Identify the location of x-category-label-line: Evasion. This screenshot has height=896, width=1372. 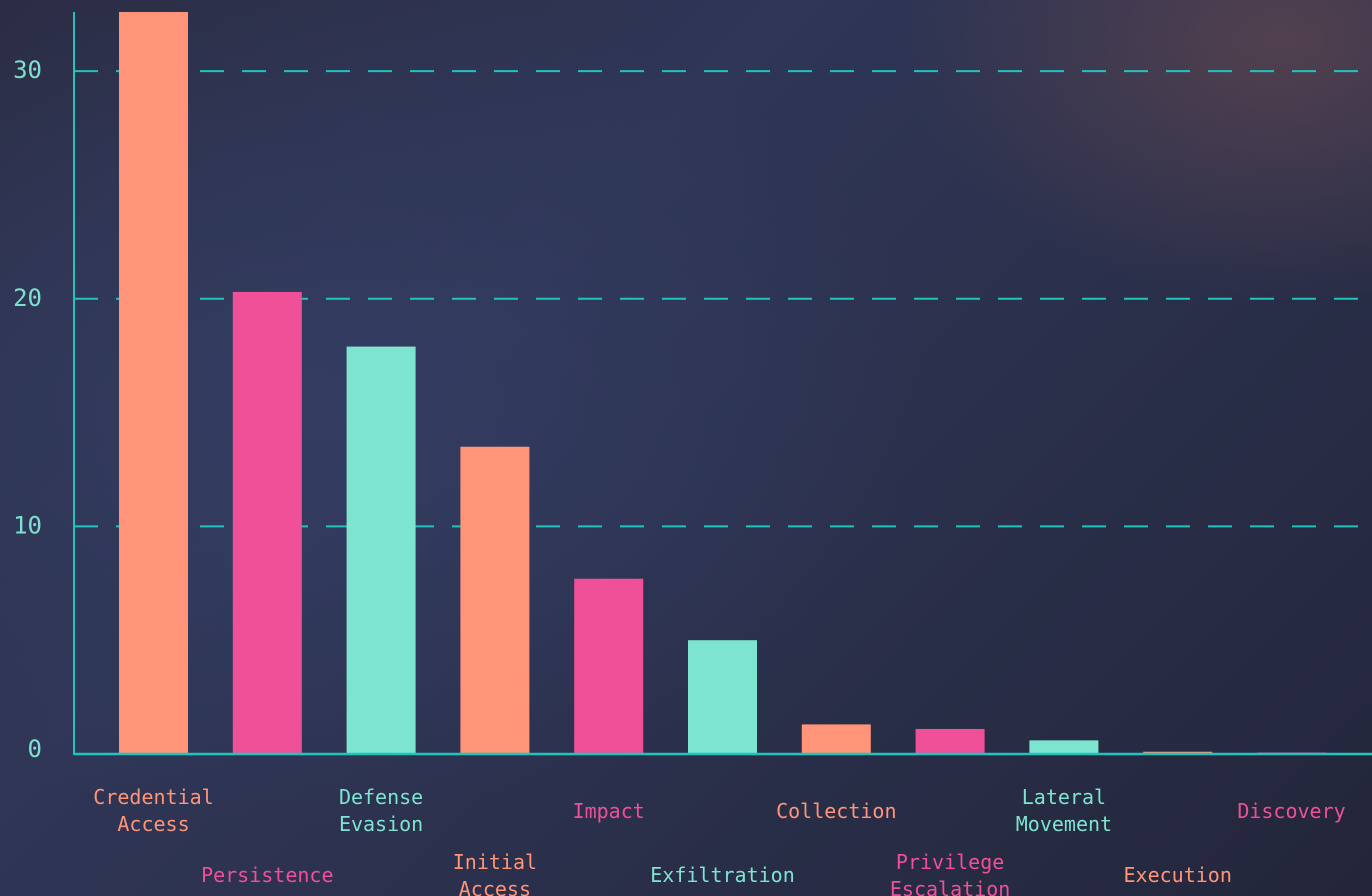
(381, 824).